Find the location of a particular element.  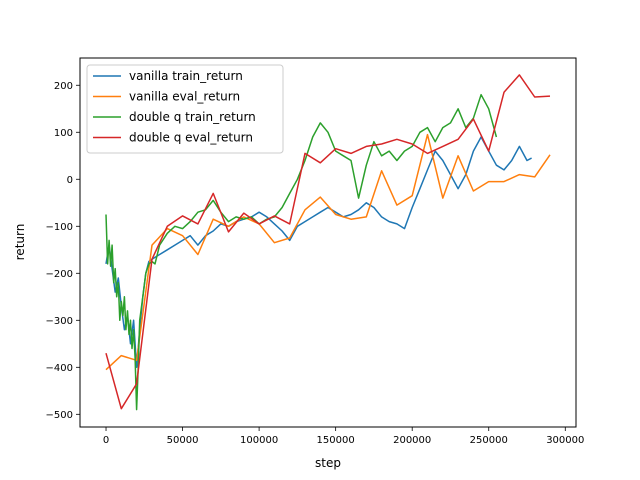

x-tick-label-2: 100000 is located at coordinates (259, 440).